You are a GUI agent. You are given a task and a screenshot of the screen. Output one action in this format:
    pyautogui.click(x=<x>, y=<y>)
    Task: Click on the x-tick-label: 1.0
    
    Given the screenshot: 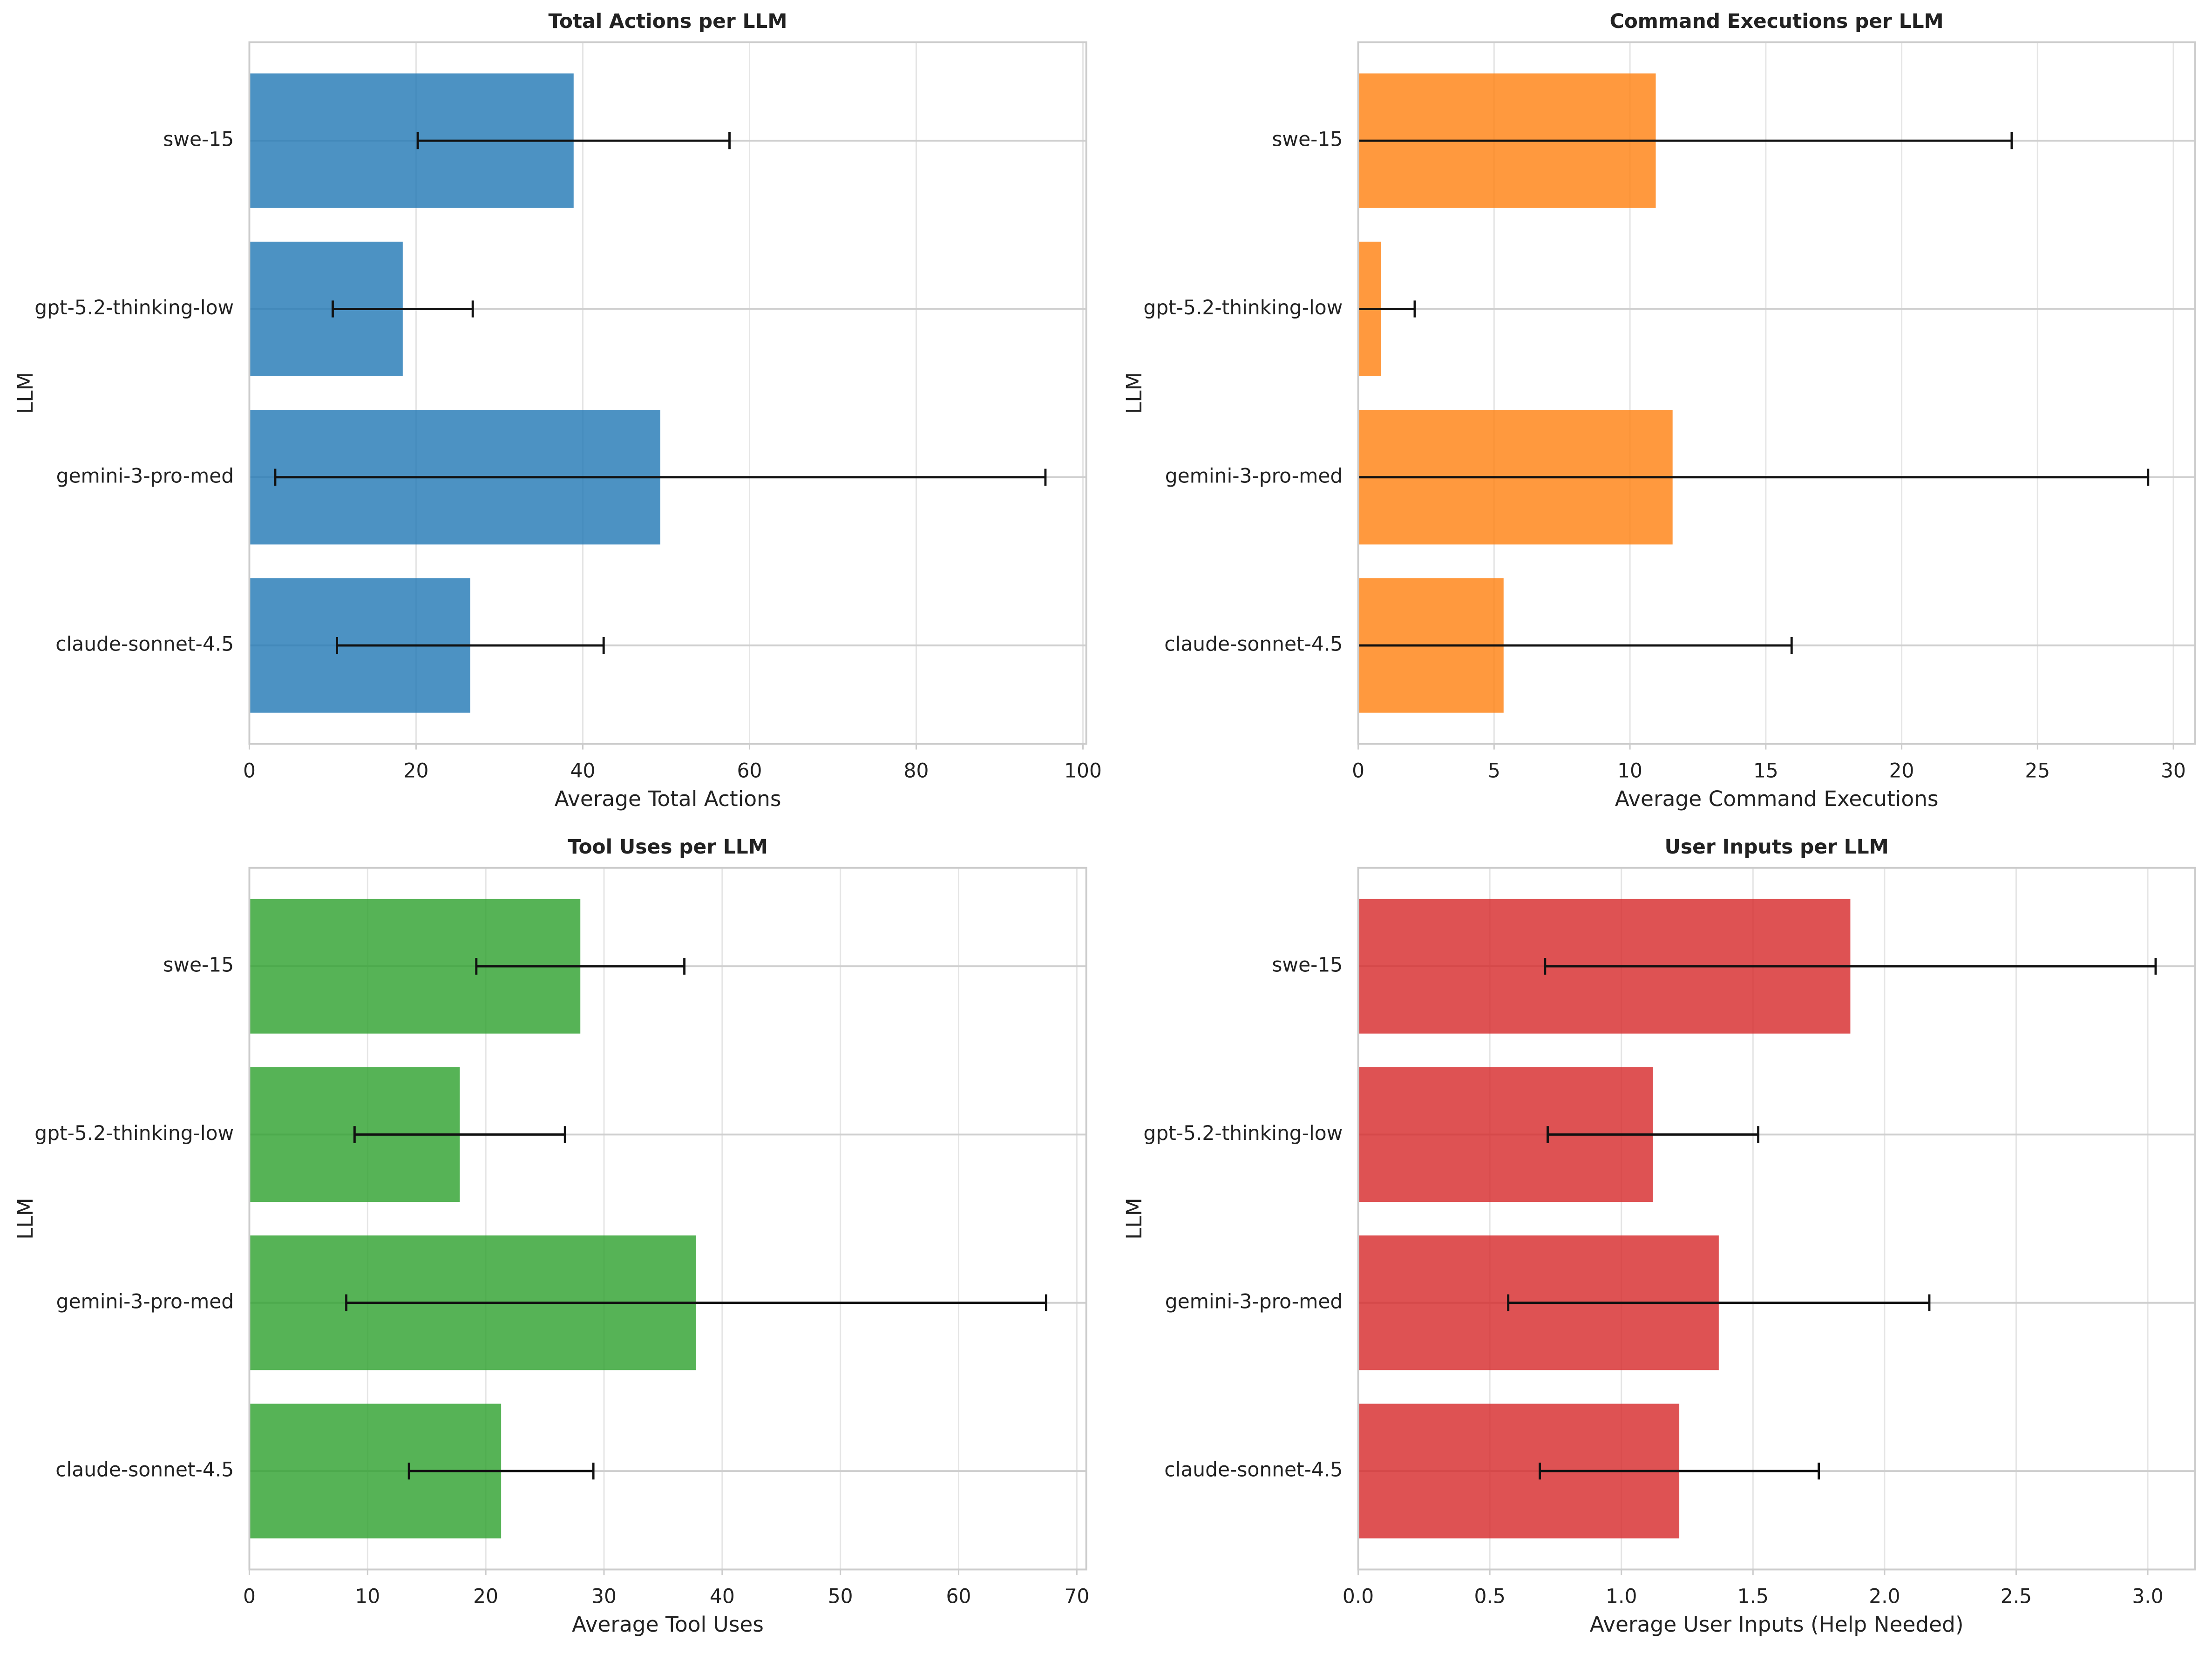 What is the action you would take?
    pyautogui.click(x=1621, y=1596)
    